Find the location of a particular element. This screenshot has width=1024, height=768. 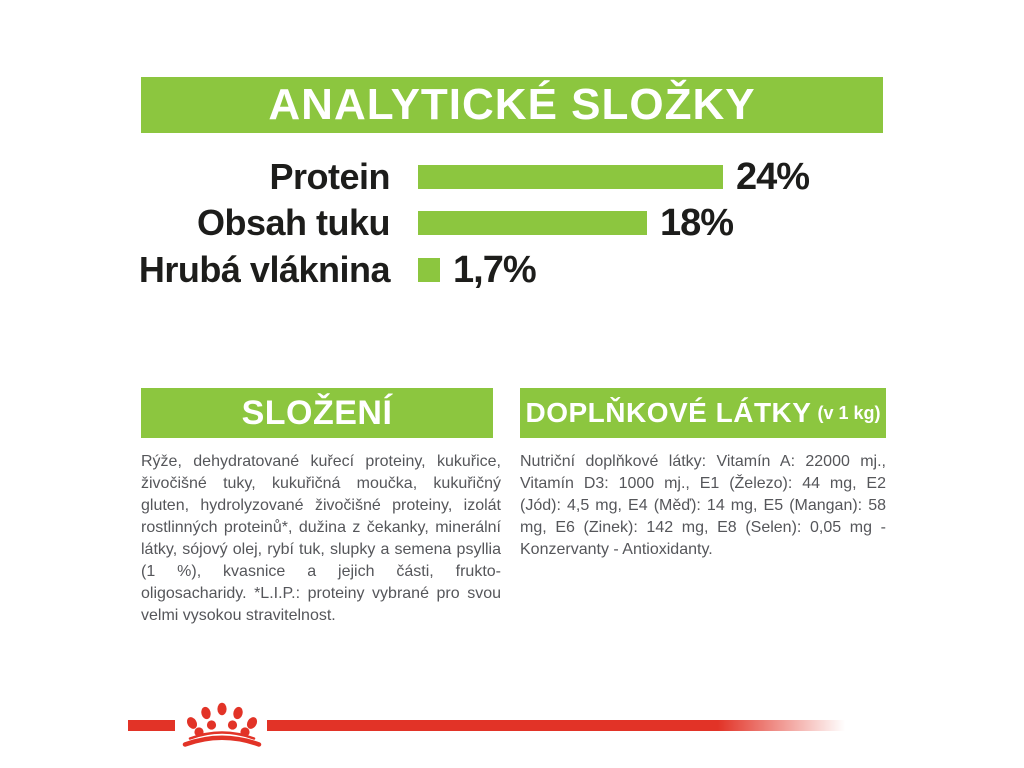

chart-value-fat: 18% is located at coordinates (697, 222).